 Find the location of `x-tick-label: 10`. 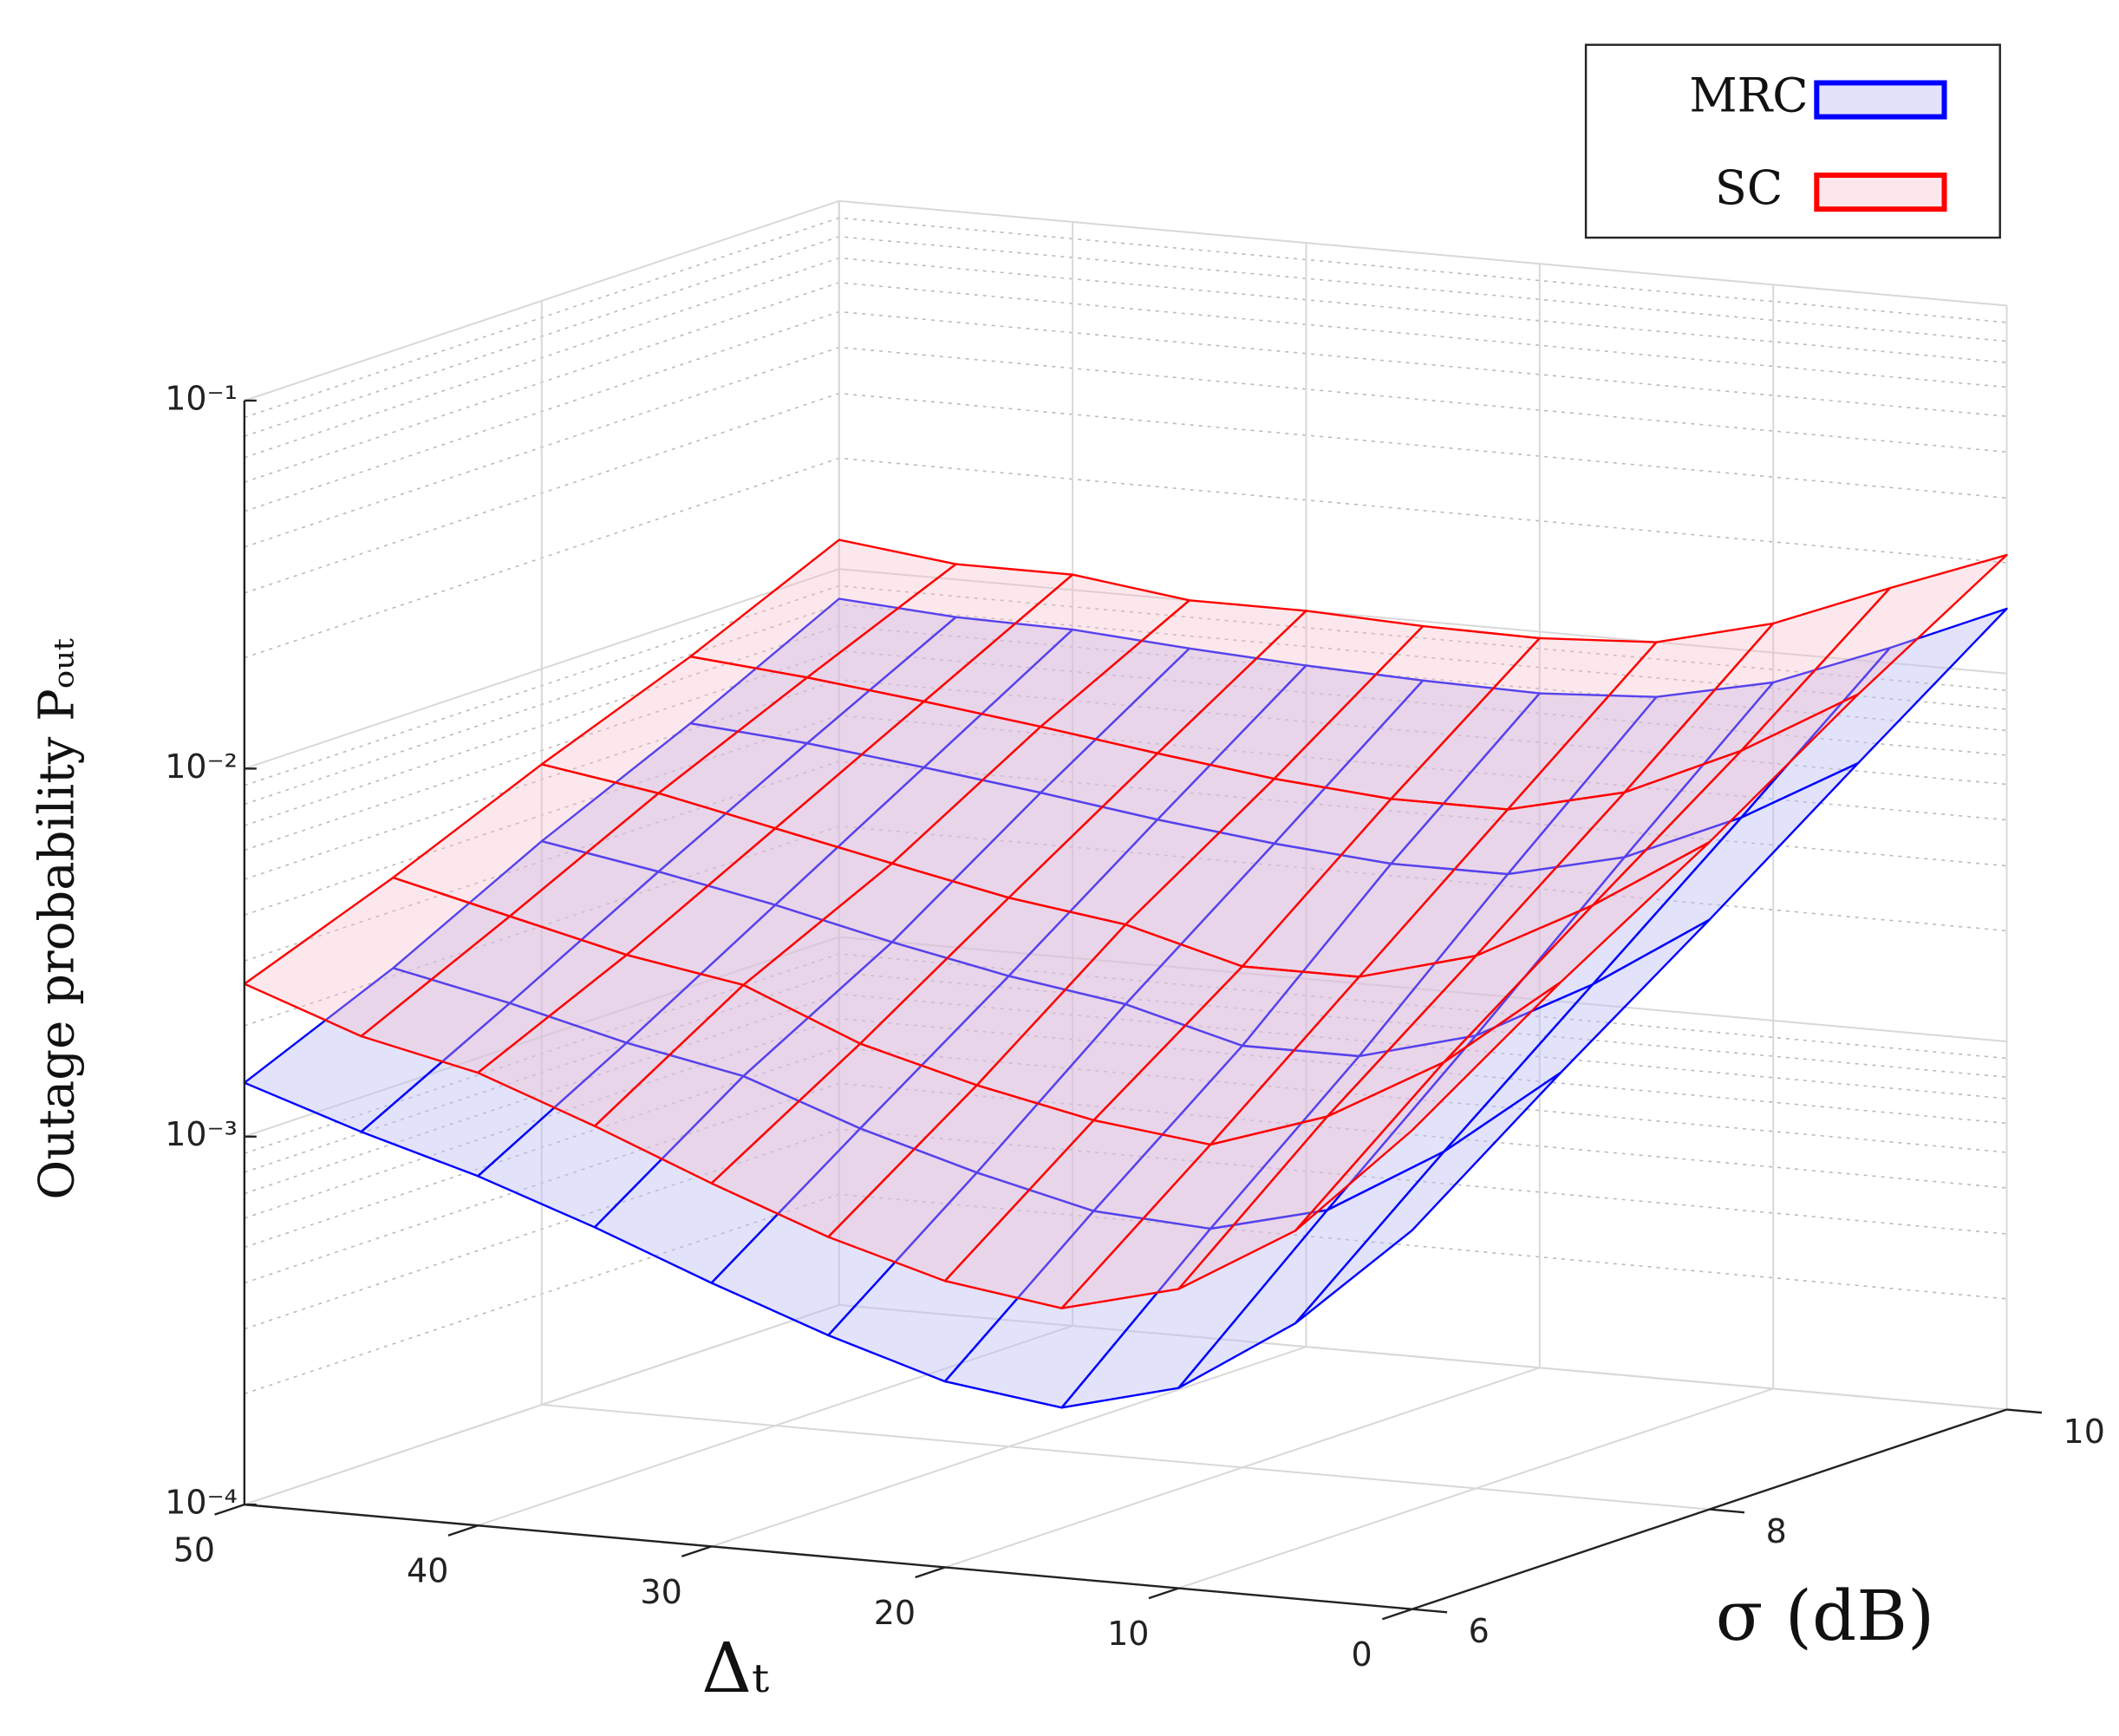

x-tick-label: 10 is located at coordinates (1128, 1634).